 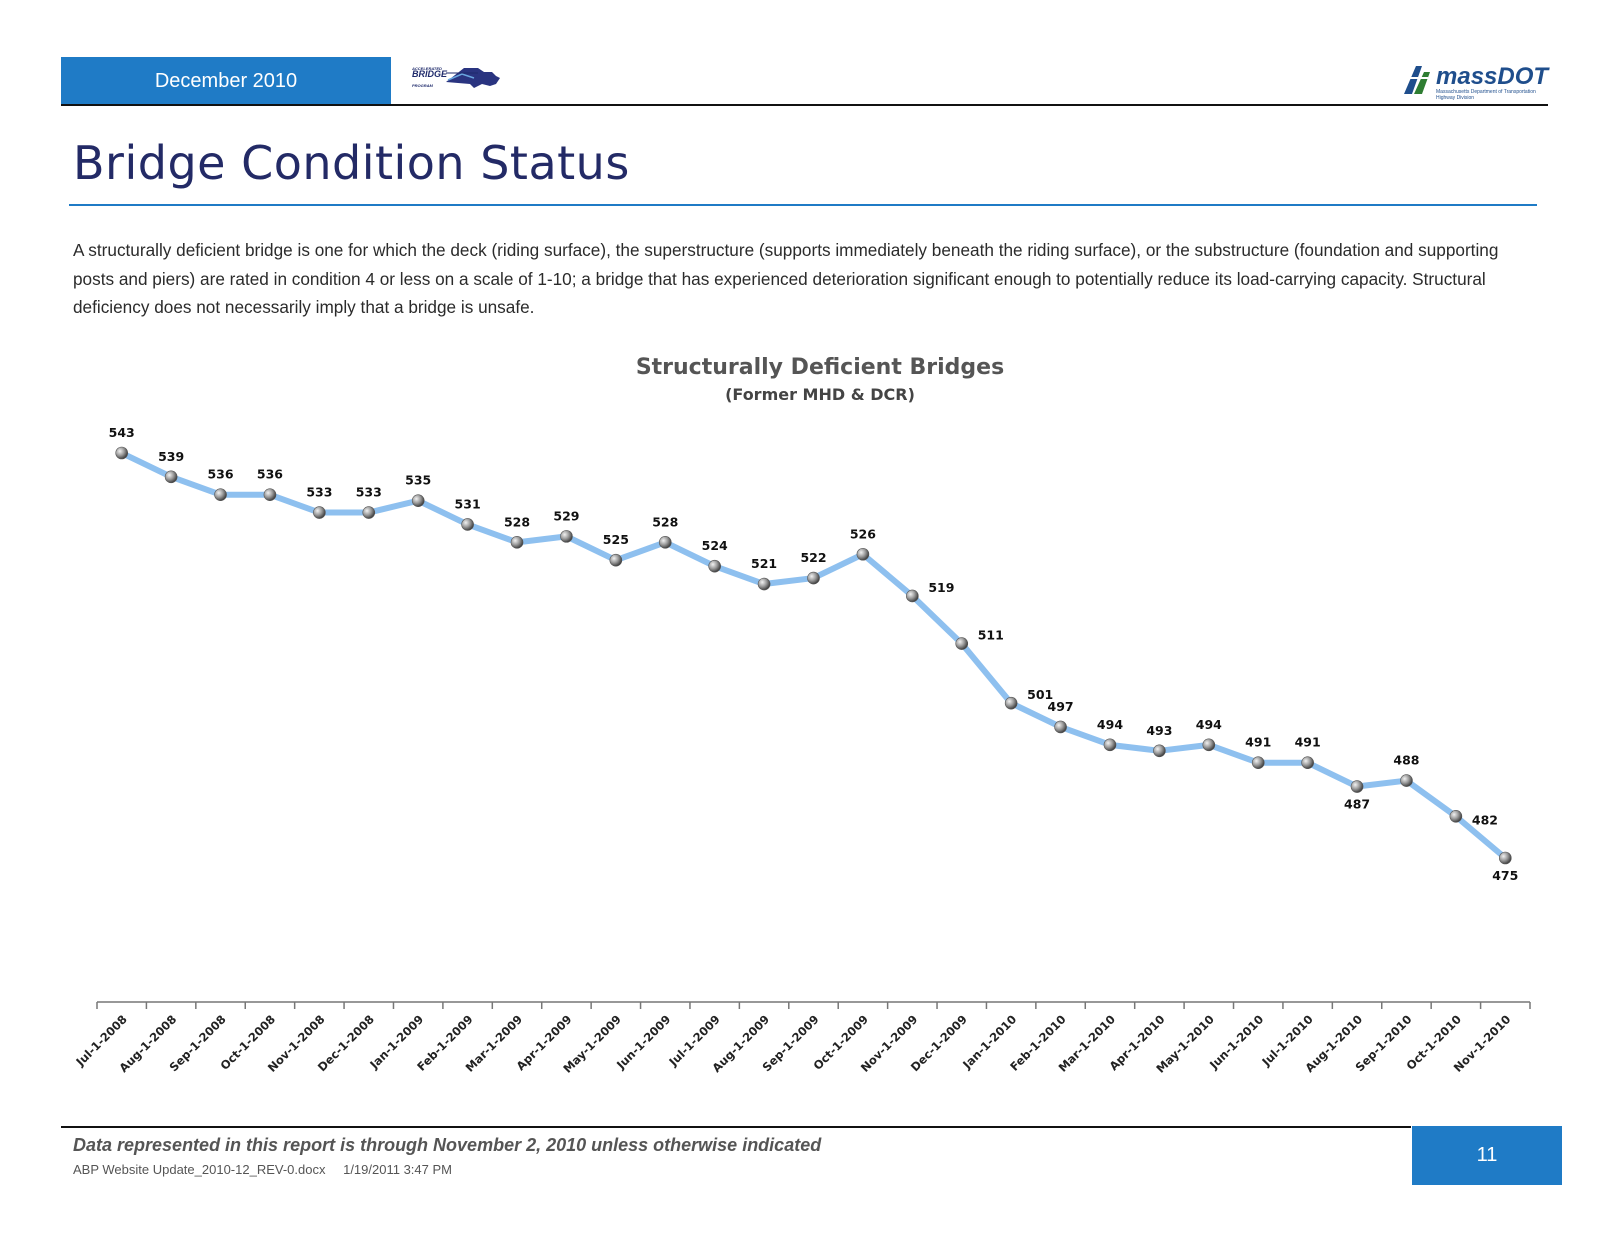 What do you see at coordinates (715, 545) in the screenshot?
I see `data-label: 524` at bounding box center [715, 545].